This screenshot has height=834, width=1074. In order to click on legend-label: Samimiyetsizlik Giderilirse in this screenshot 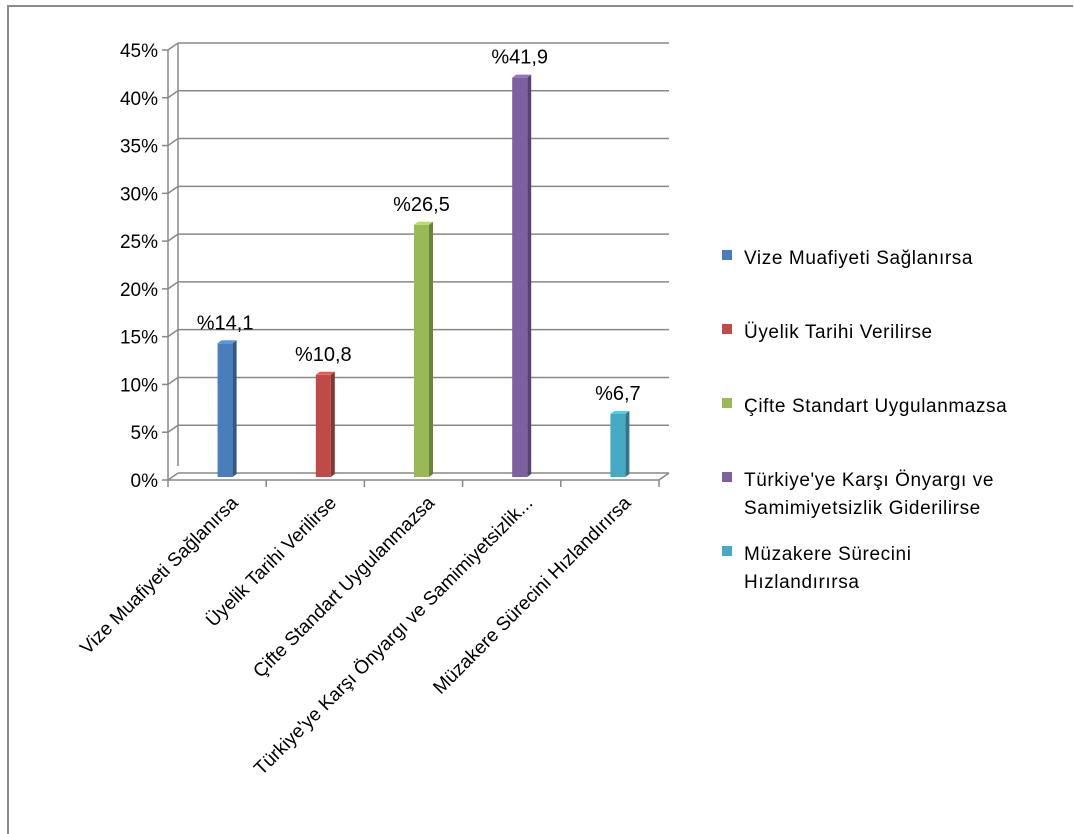, I will do `click(862, 508)`.